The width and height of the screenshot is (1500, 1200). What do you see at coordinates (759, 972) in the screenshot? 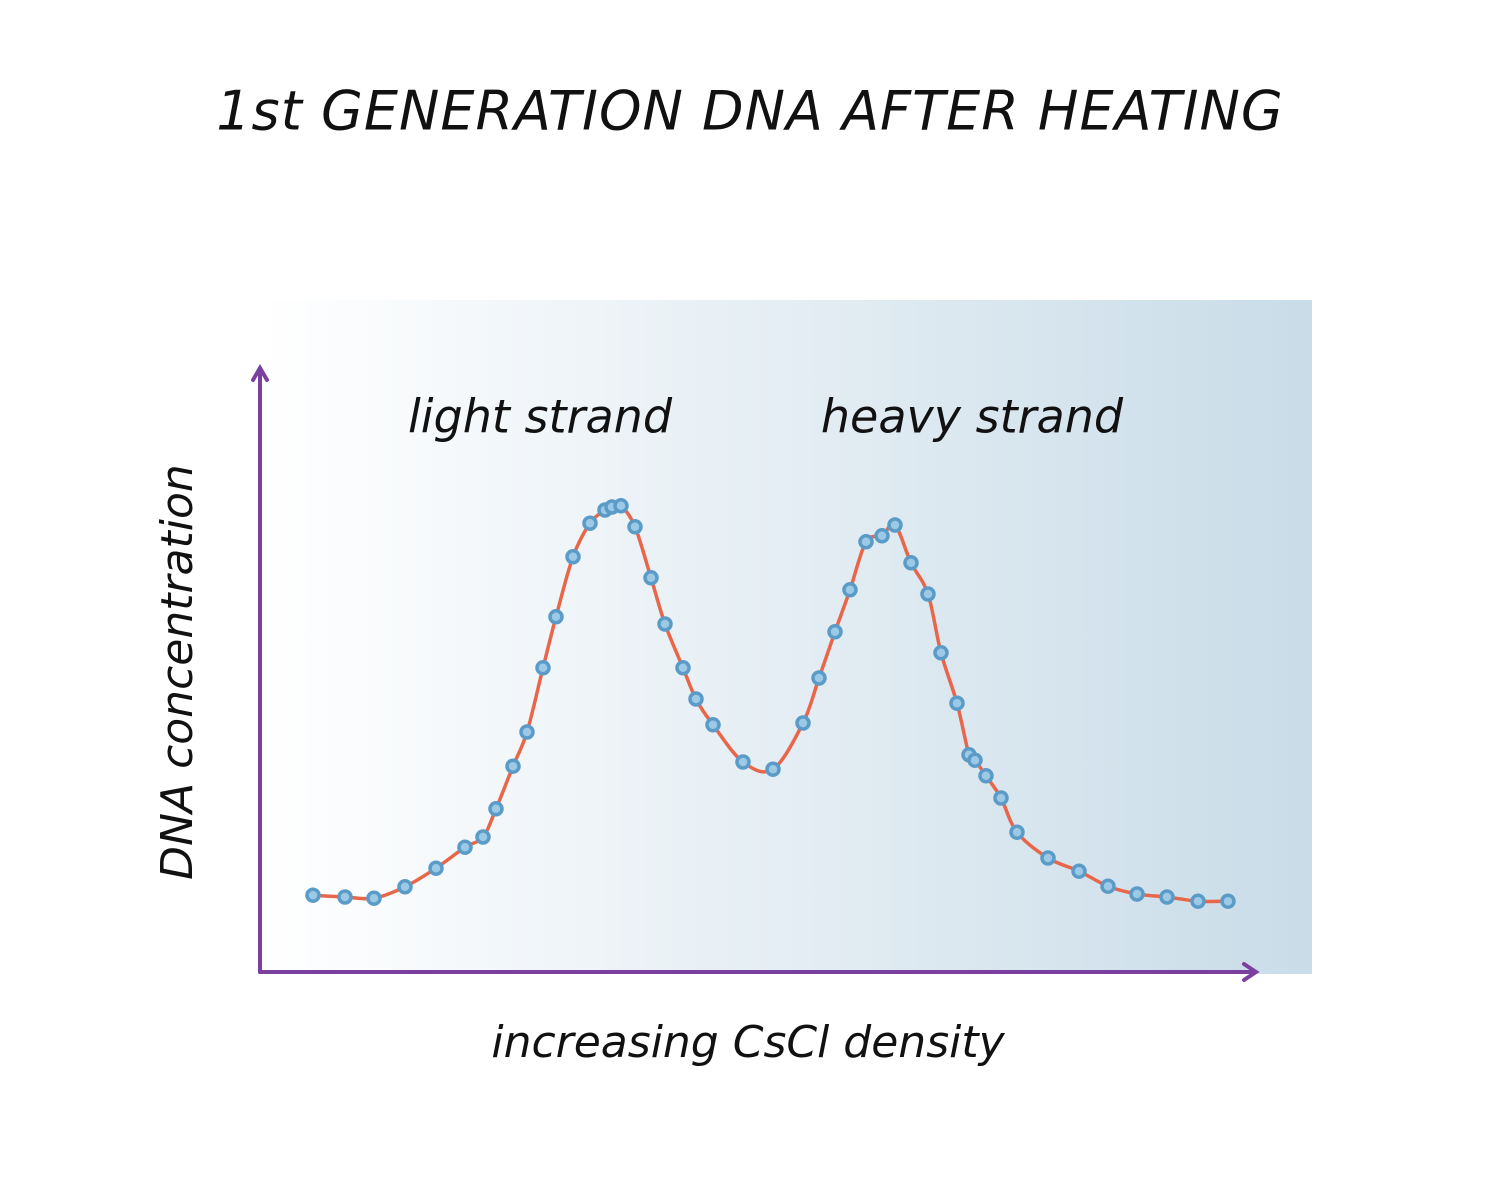
I see `x-axis` at bounding box center [759, 972].